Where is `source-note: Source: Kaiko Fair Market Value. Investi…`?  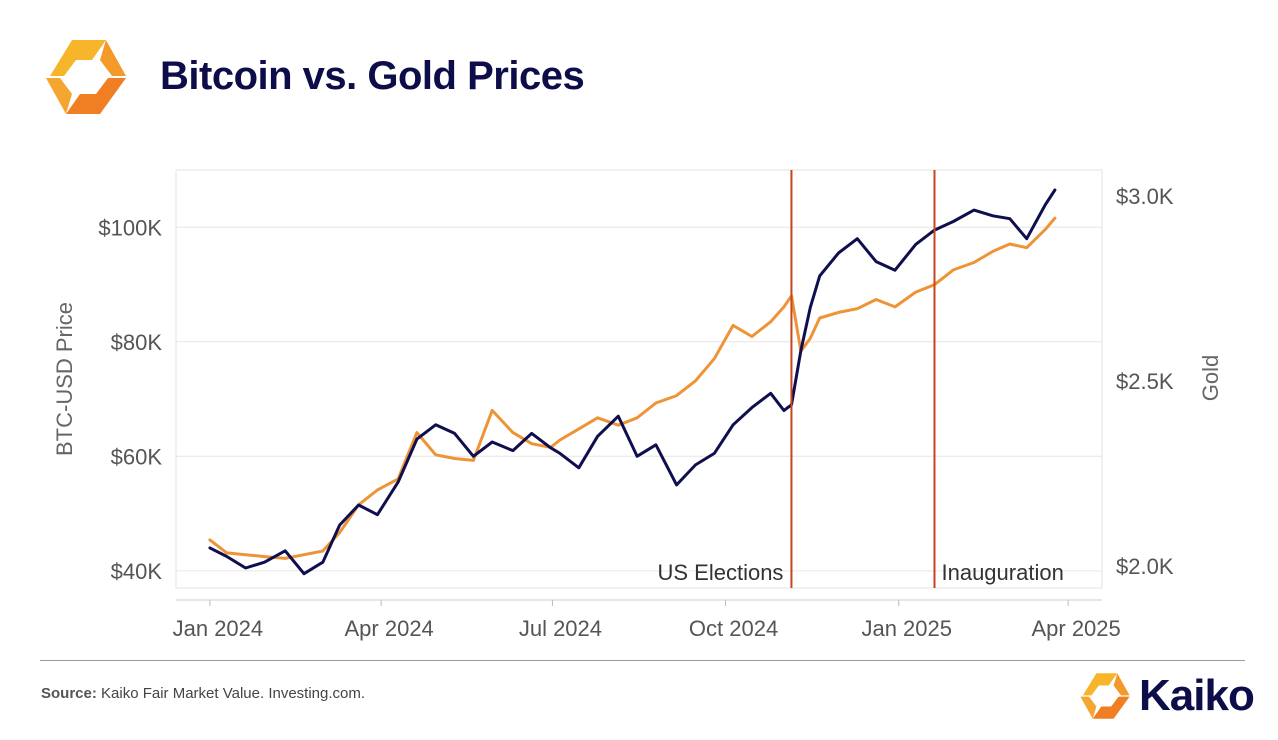
source-note: Source: Kaiko Fair Market Value. Investi… is located at coordinates (203, 693).